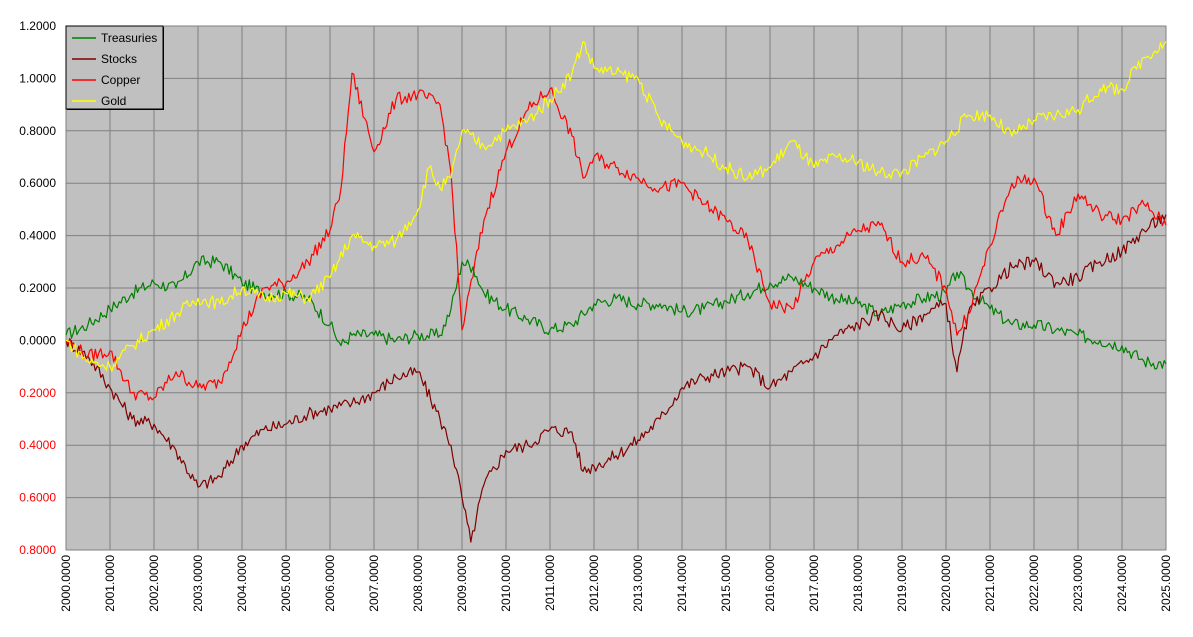 The image size is (1193, 637). I want to click on x-tick-label: 2009.0000, so click(462, 583).